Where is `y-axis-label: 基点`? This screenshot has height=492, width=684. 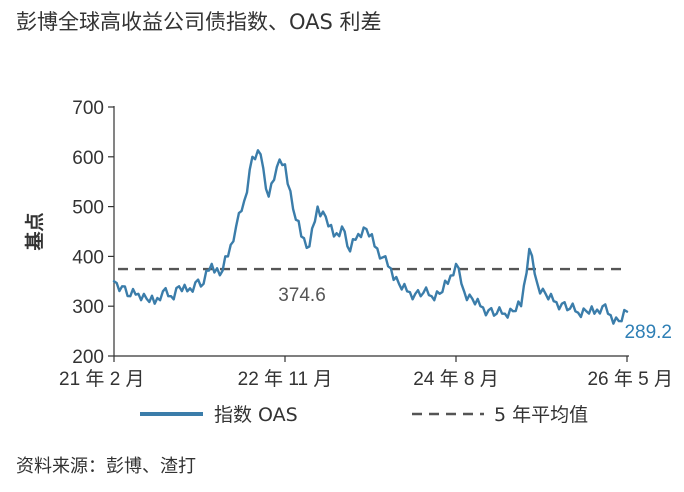 y-axis-label: 基点 is located at coordinates (34, 231).